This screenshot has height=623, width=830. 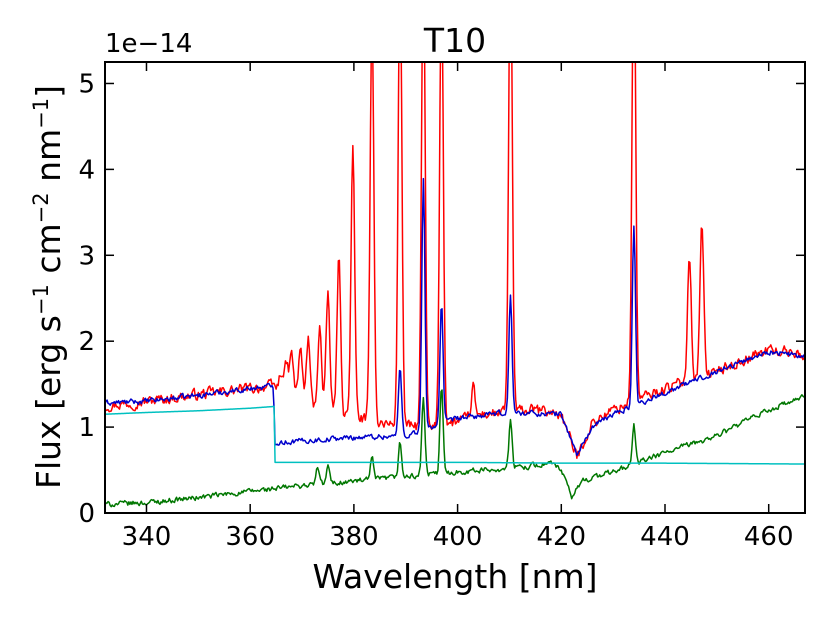 I want to click on y-tick-label: 3, so click(x=86, y=256).